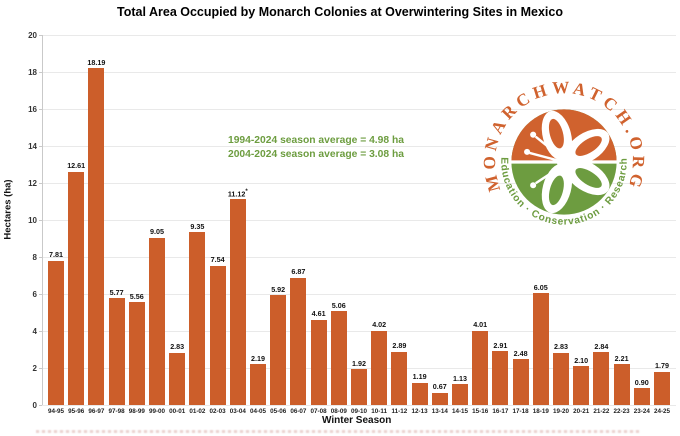 The height and width of the screenshot is (436, 680). I want to click on x-tick-label: 10-11, so click(379, 411).